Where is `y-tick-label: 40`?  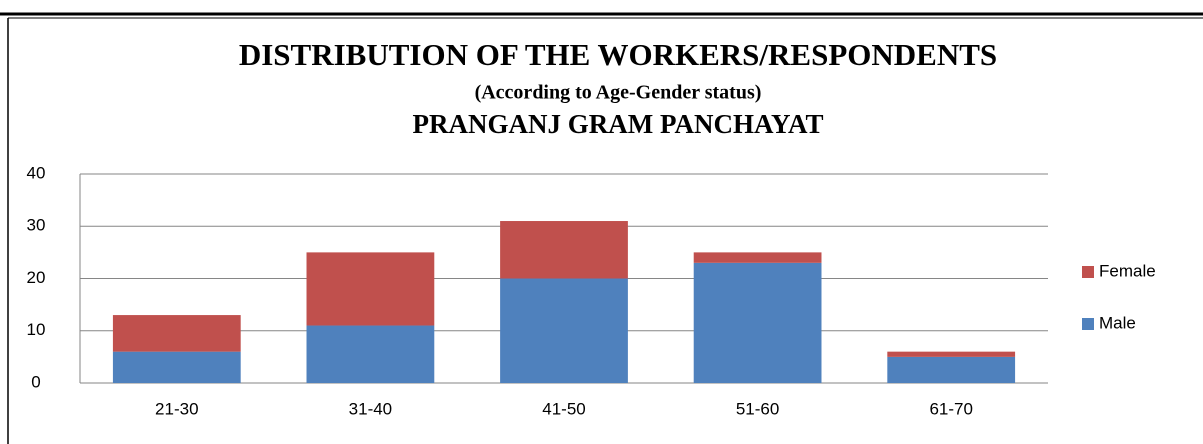
y-tick-label: 40 is located at coordinates (36, 172).